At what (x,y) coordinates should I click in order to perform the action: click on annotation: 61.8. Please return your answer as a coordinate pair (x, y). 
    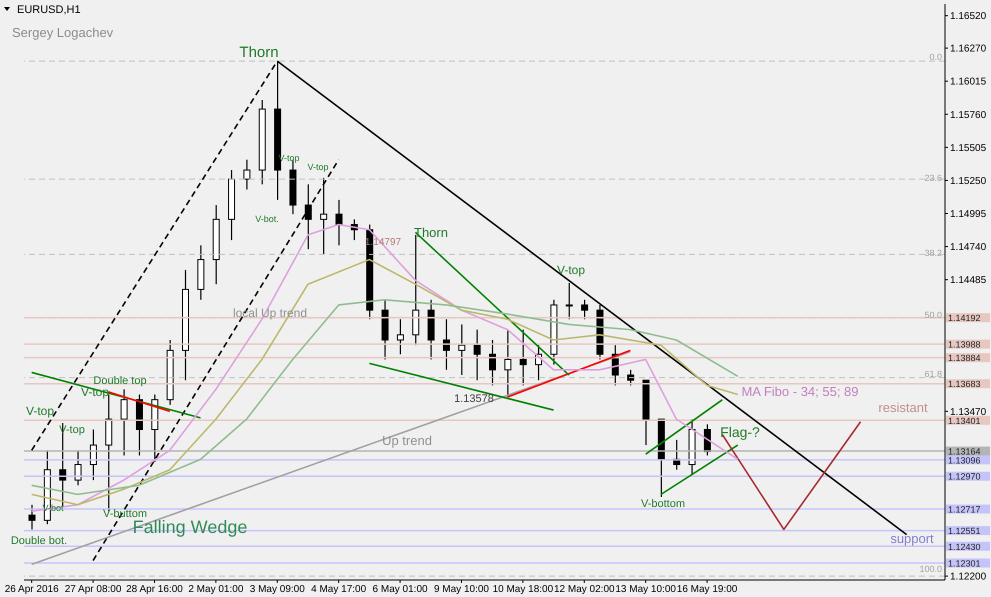
    Looking at the image, I should click on (933, 374).